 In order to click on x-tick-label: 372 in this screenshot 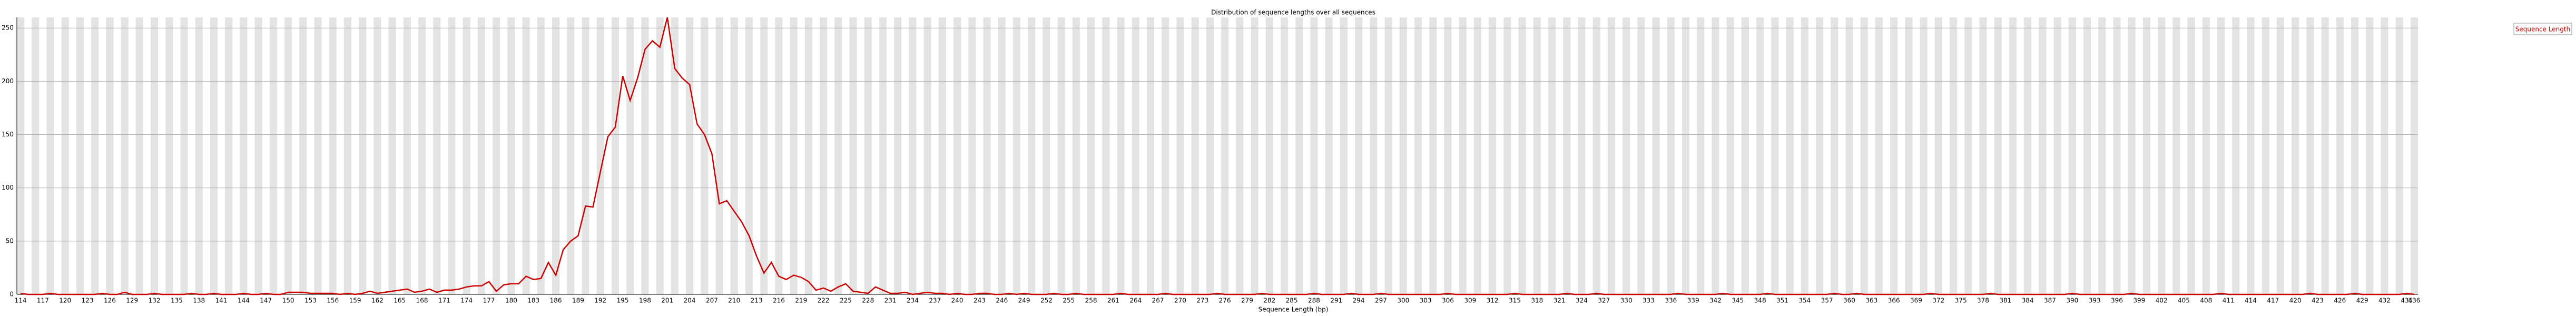, I will do `click(1938, 300)`.